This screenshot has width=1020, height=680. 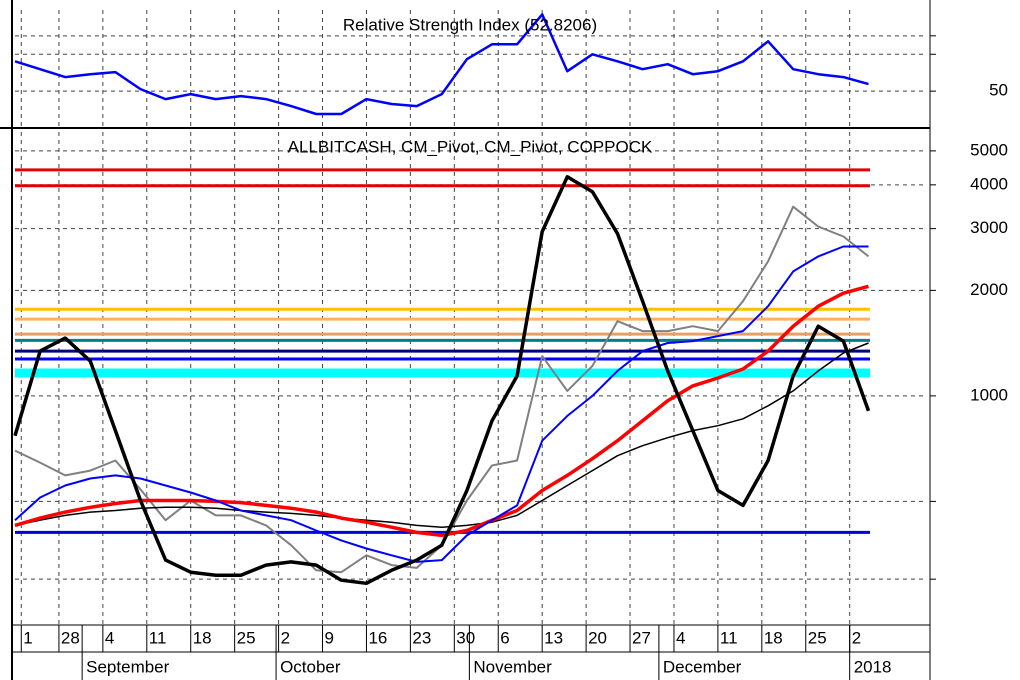 I want to click on month-label: 2018, so click(x=873, y=666).